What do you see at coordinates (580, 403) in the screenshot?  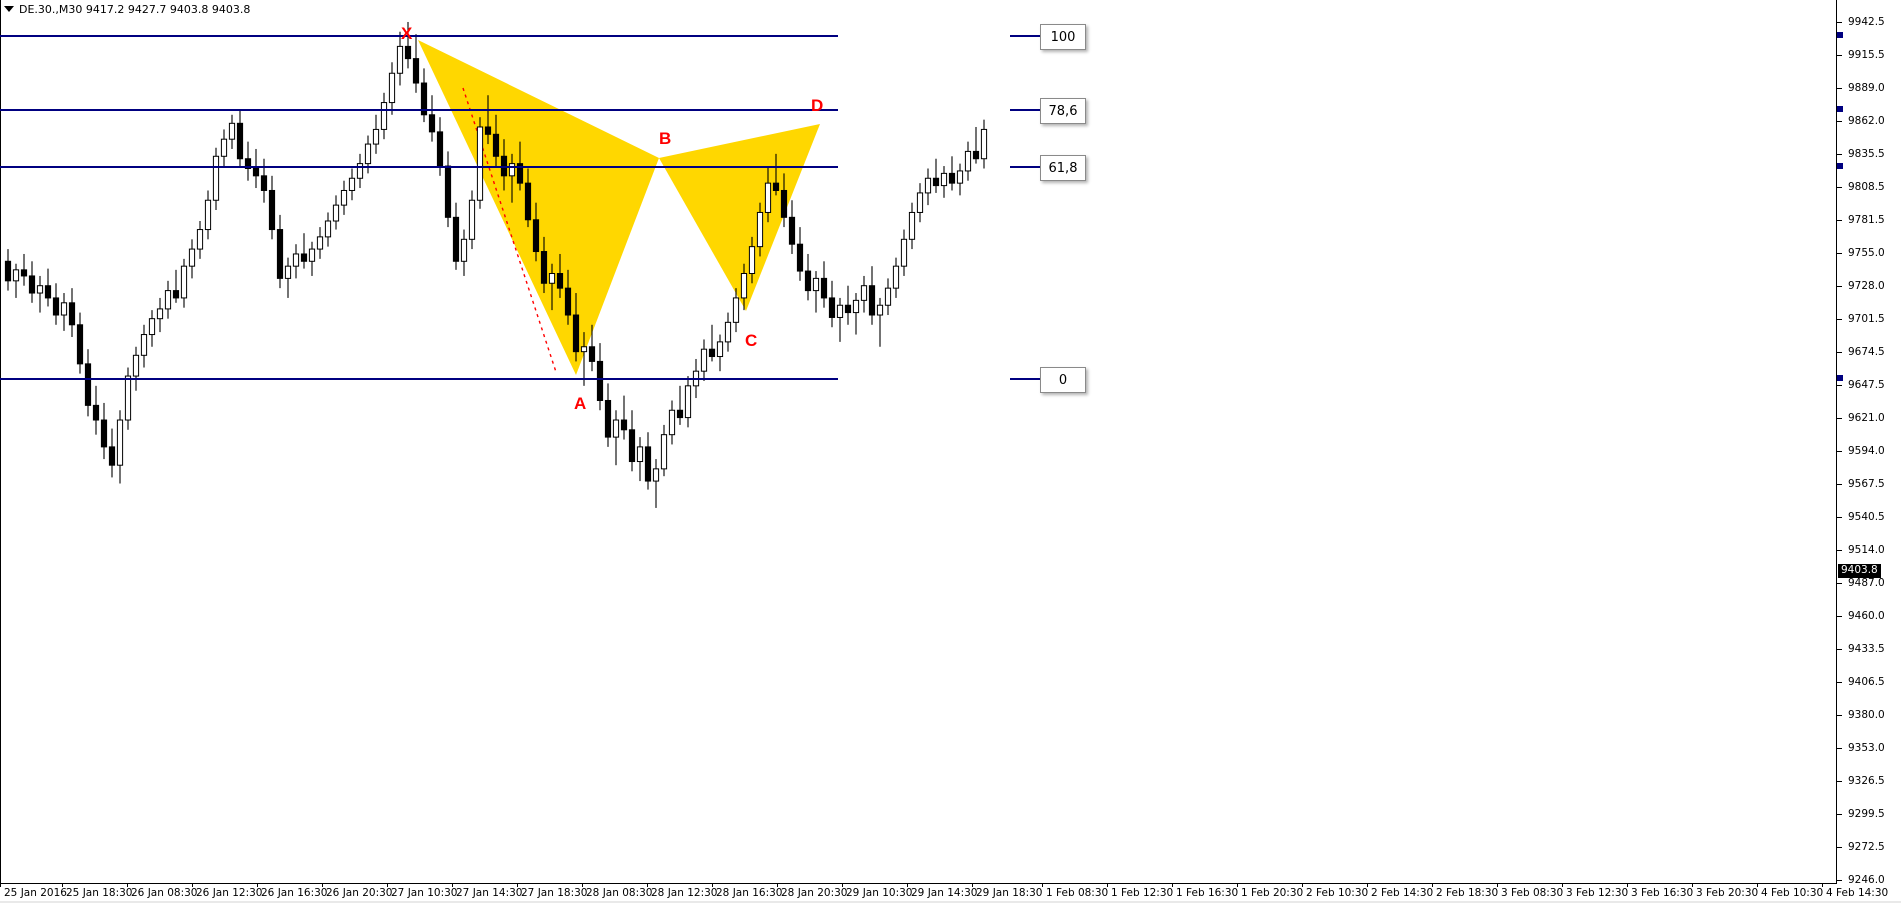 I see `pattern-point-a: A` at bounding box center [580, 403].